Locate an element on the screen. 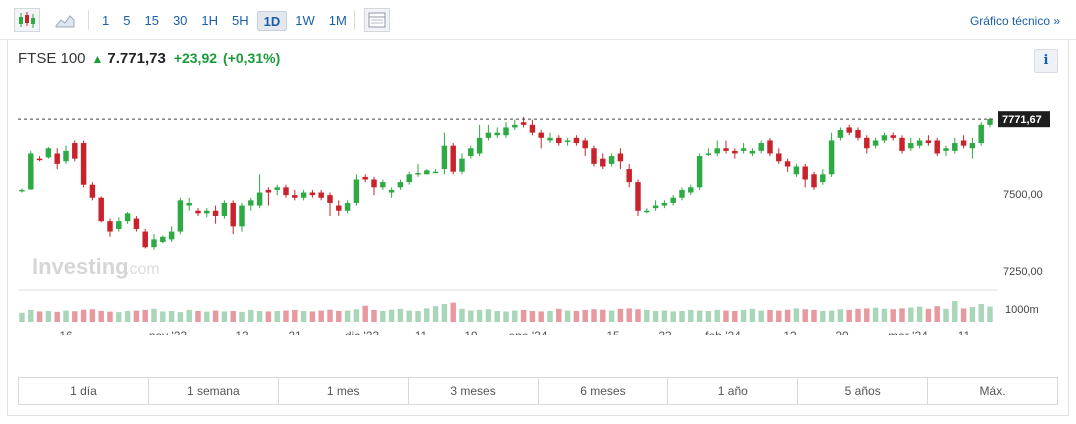 The image size is (1076, 424). interval-30: 30 is located at coordinates (180, 20).